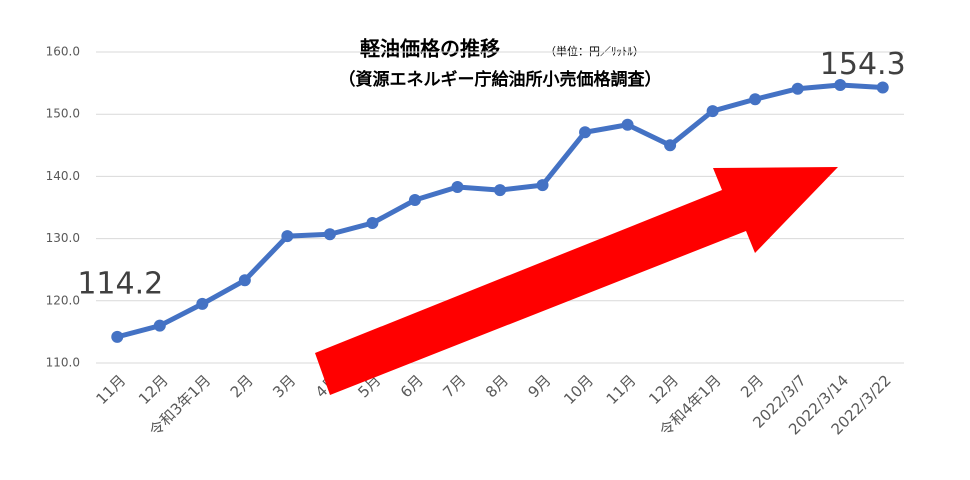 The image size is (970, 480). What do you see at coordinates (284, 386) in the screenshot?
I see `x-tick-label: 3月` at bounding box center [284, 386].